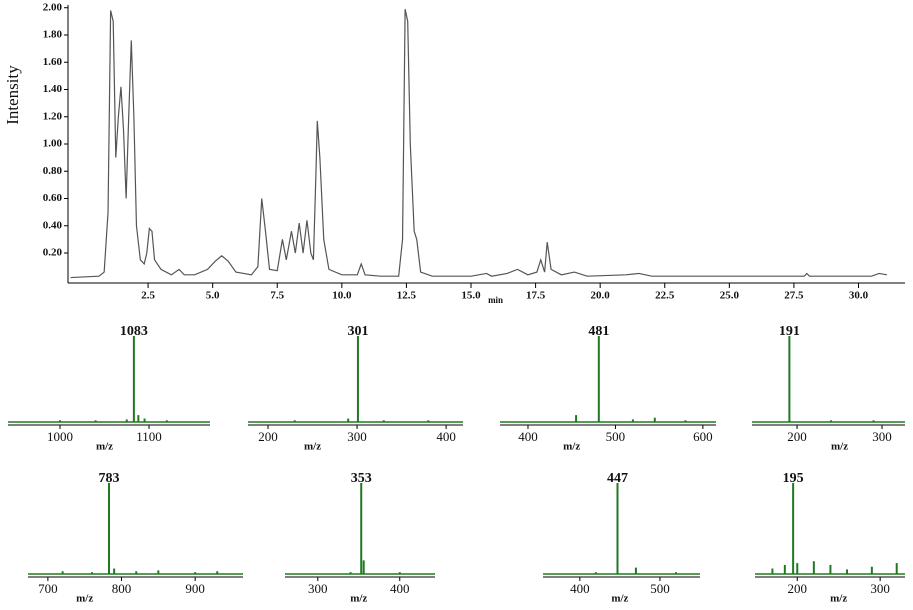  Describe the element at coordinates (60, 436) in the screenshot. I see `x-tick-label: 1000` at that location.